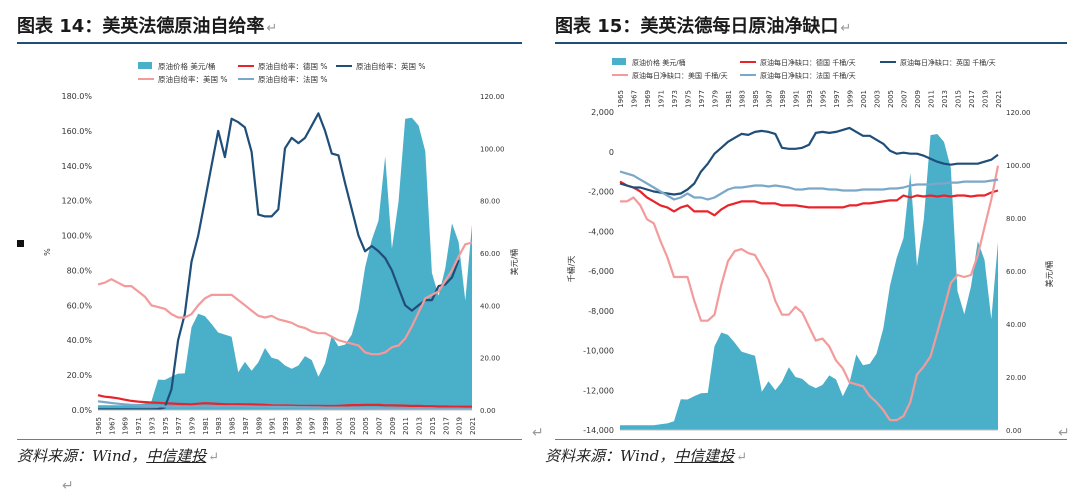 The width and height of the screenshot is (1080, 499). What do you see at coordinates (770, 99) in the screenshot?
I see `x-tick-label: 1987` at bounding box center [770, 99].